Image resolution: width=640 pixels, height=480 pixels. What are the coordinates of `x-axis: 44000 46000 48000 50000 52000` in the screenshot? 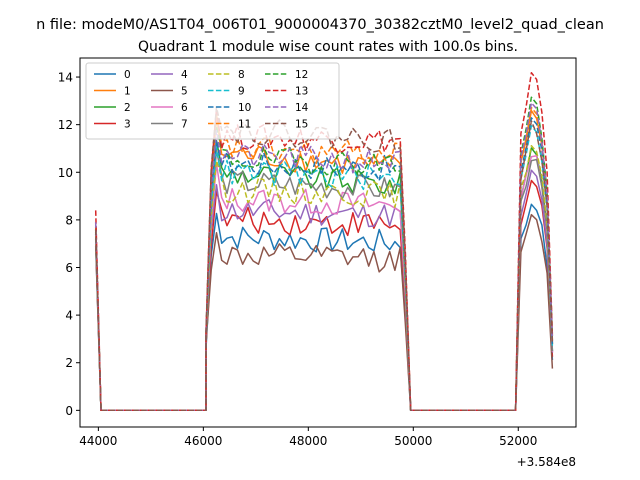 It's located at (308, 437).